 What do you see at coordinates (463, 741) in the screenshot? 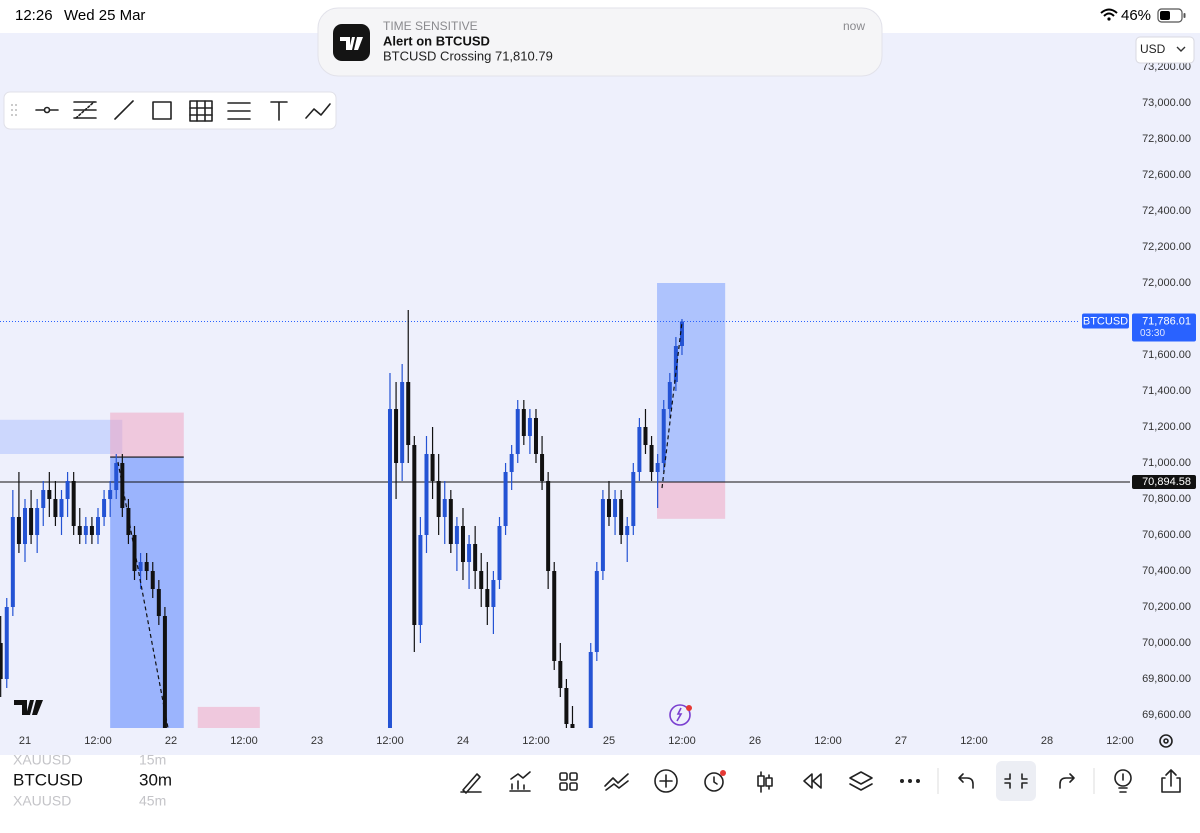
I see `x-tick-label: 24` at bounding box center [463, 741].